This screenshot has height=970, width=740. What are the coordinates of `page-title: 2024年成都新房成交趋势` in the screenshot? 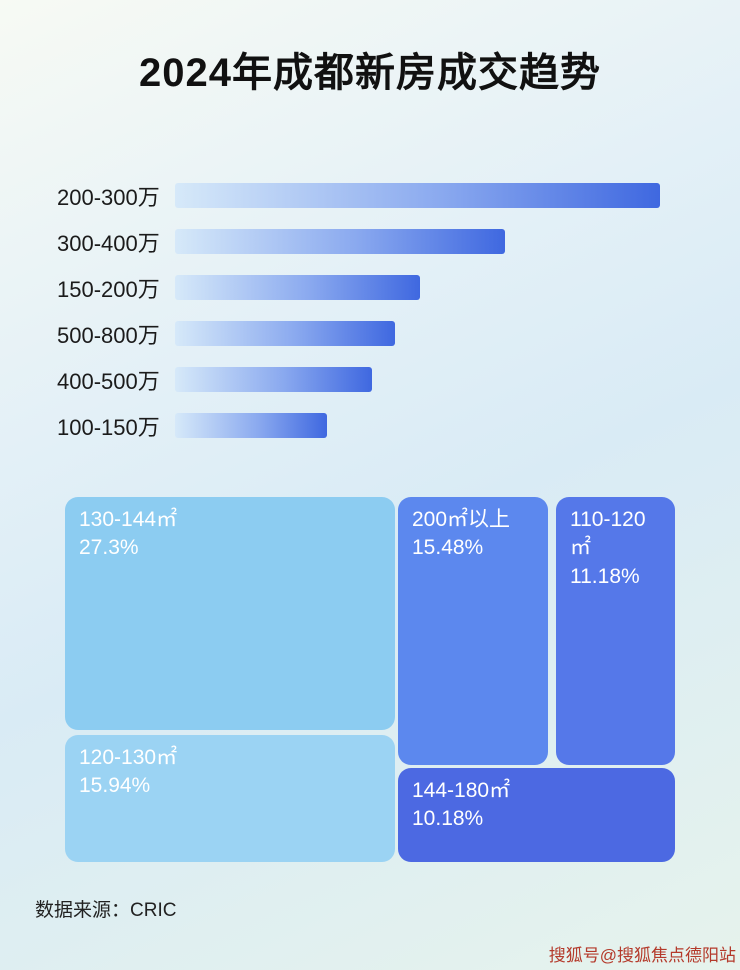 It's located at (370, 73).